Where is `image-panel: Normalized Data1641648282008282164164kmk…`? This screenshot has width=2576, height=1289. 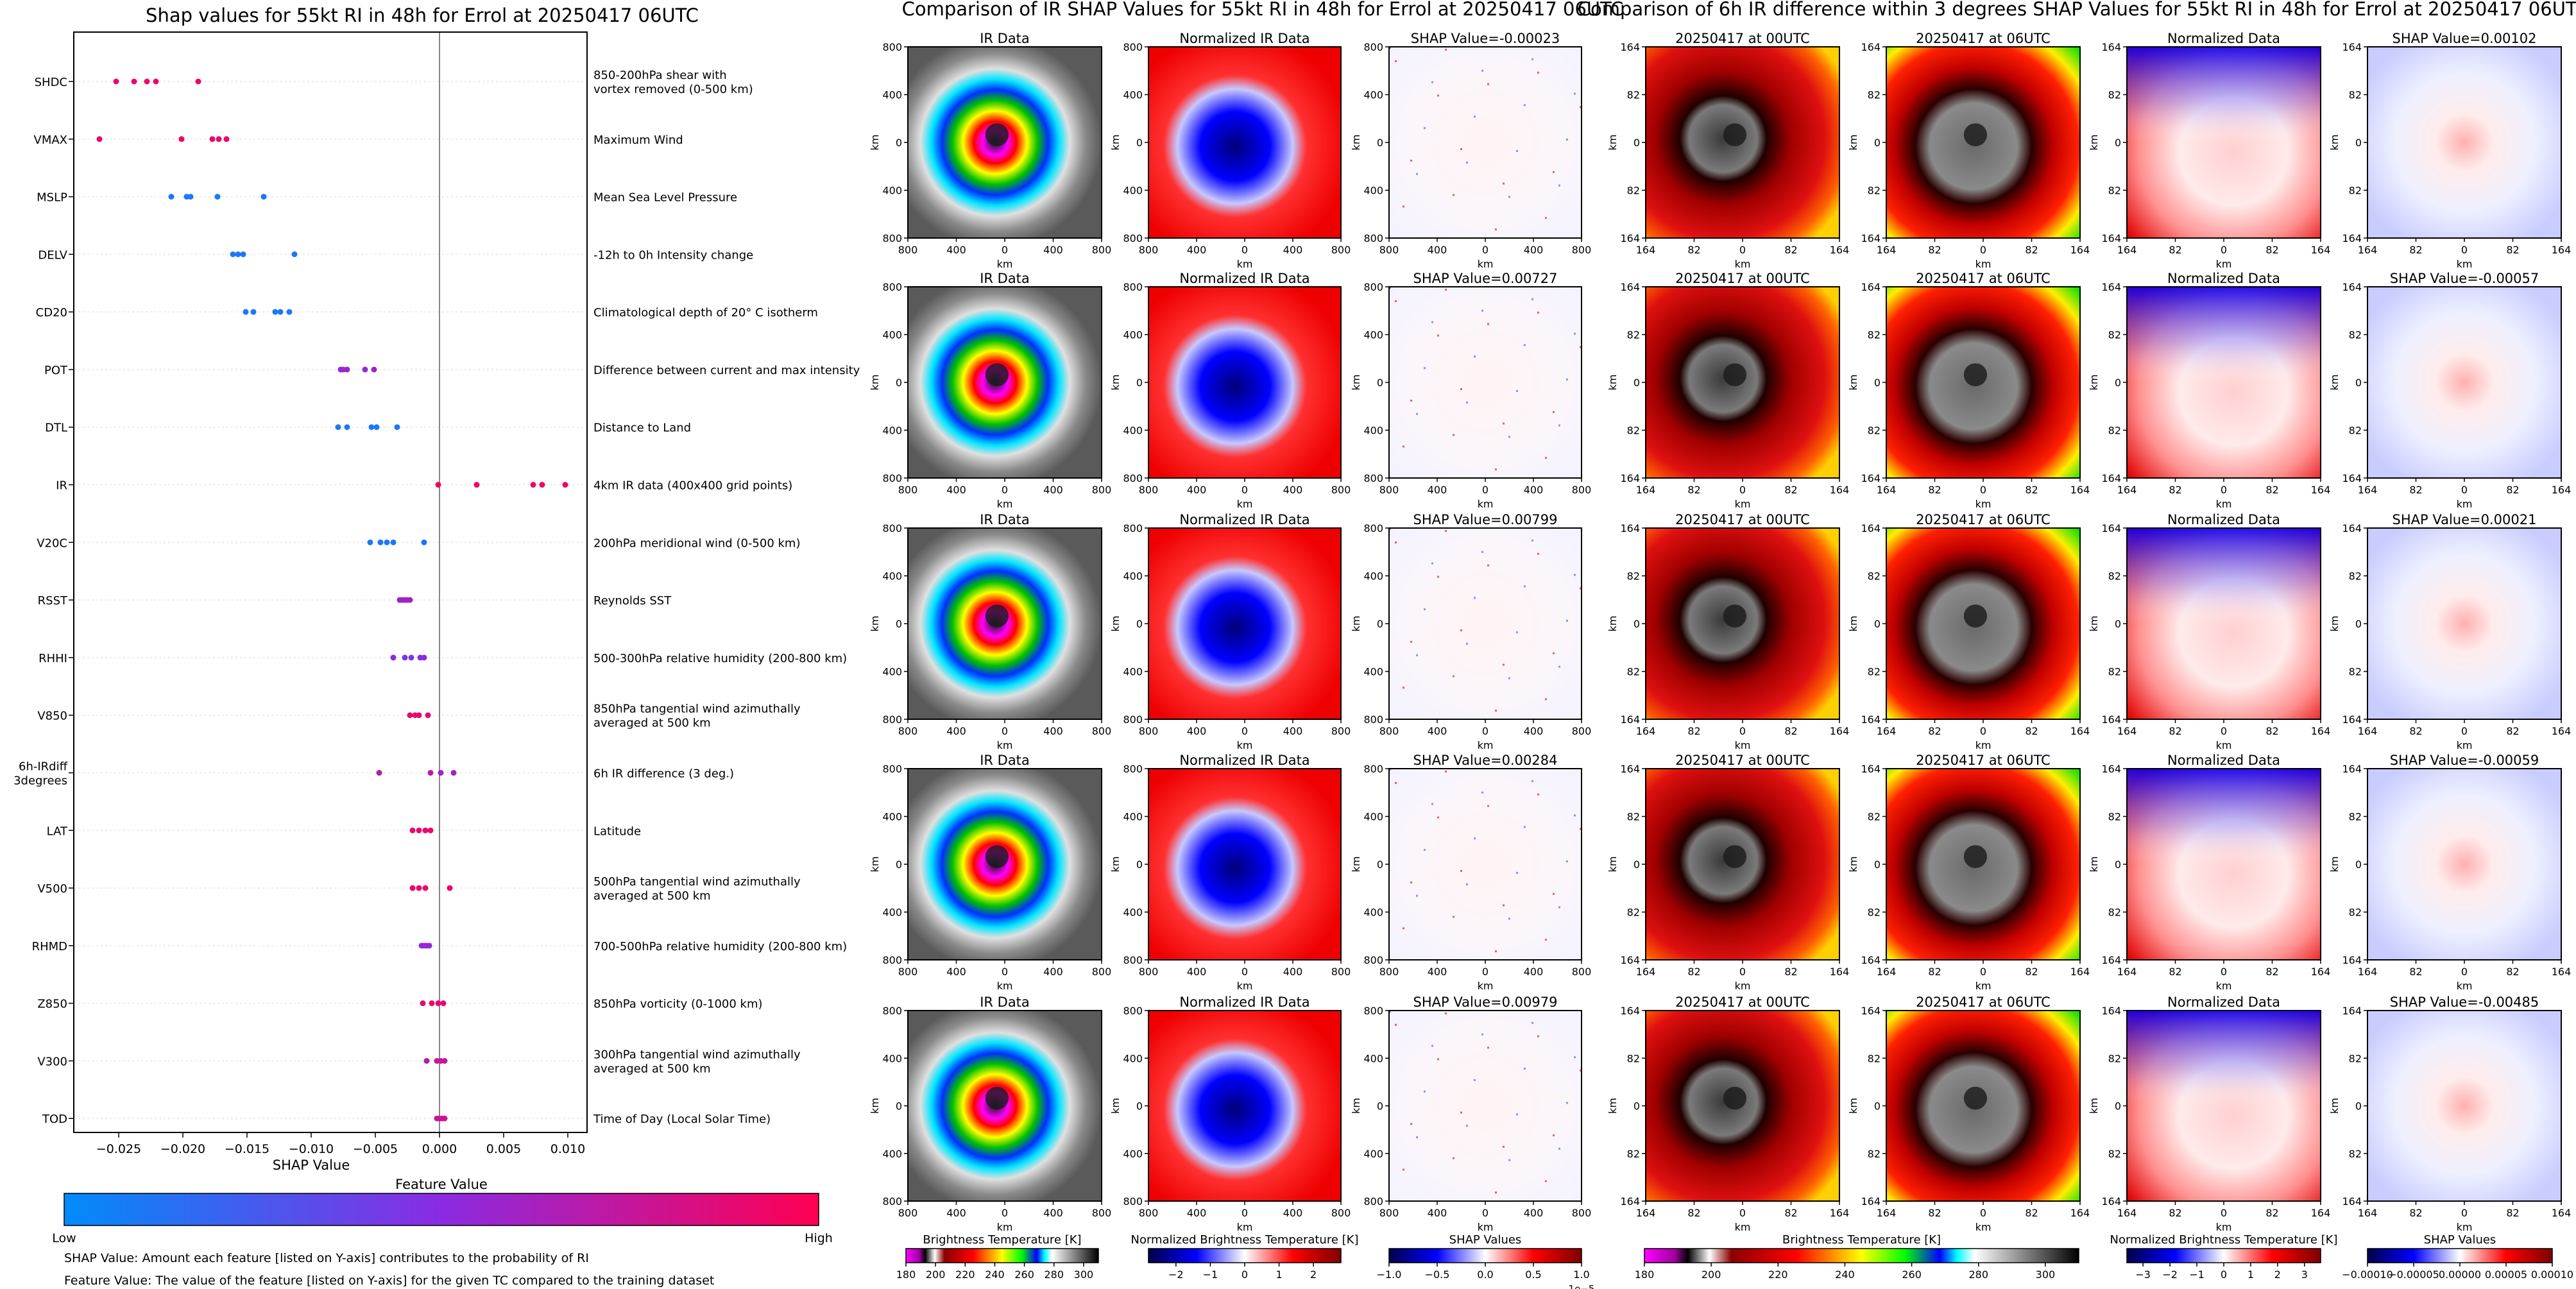 image-panel: Normalized Data1641648282008282164164kmk… is located at coordinates (2209, 873).